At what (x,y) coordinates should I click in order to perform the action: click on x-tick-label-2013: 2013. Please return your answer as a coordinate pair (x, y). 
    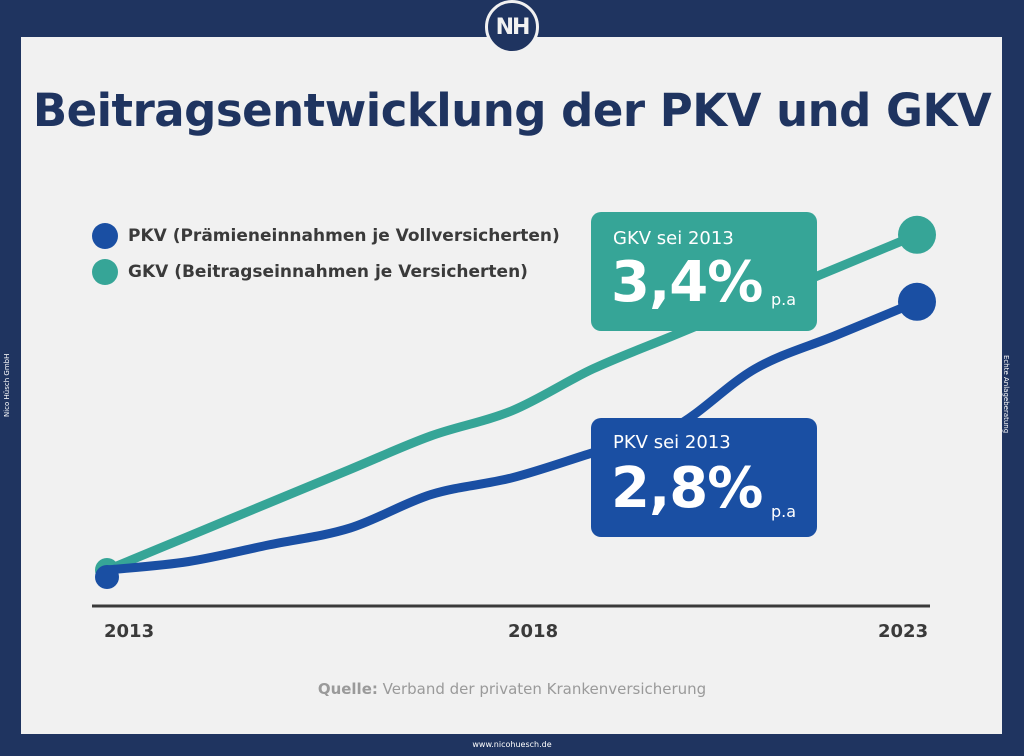
    Looking at the image, I should click on (129, 631).